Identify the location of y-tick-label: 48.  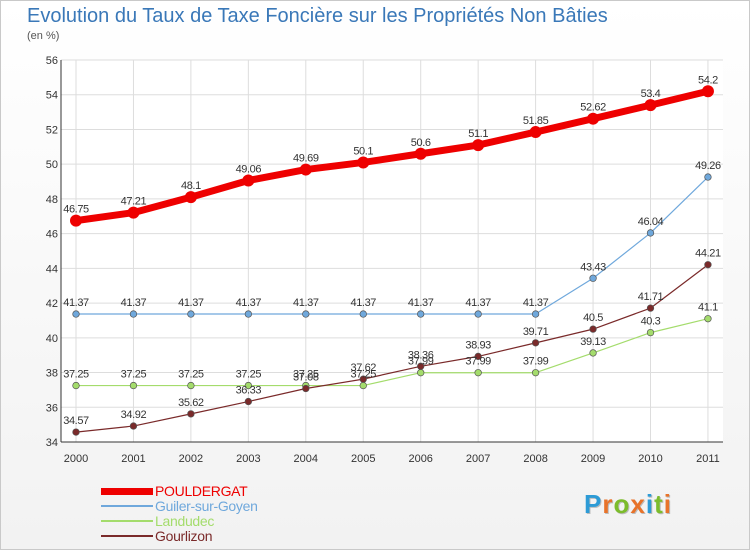
(52, 200).